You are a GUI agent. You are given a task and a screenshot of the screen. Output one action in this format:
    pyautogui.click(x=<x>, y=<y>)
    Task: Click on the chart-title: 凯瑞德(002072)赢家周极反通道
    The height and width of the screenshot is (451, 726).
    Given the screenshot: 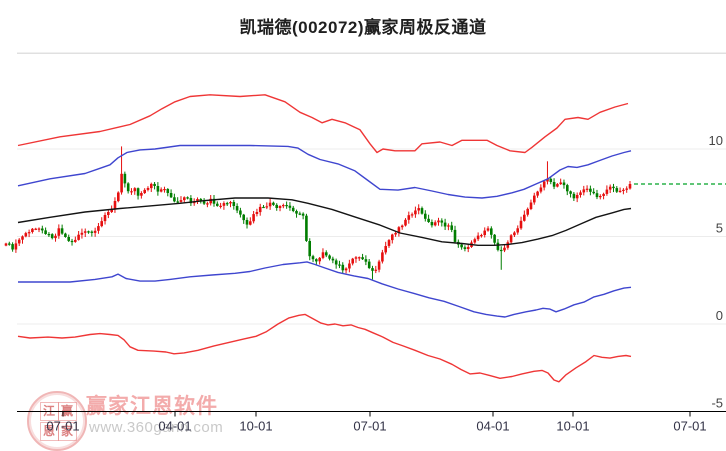 What is the action you would take?
    pyautogui.click(x=363, y=27)
    